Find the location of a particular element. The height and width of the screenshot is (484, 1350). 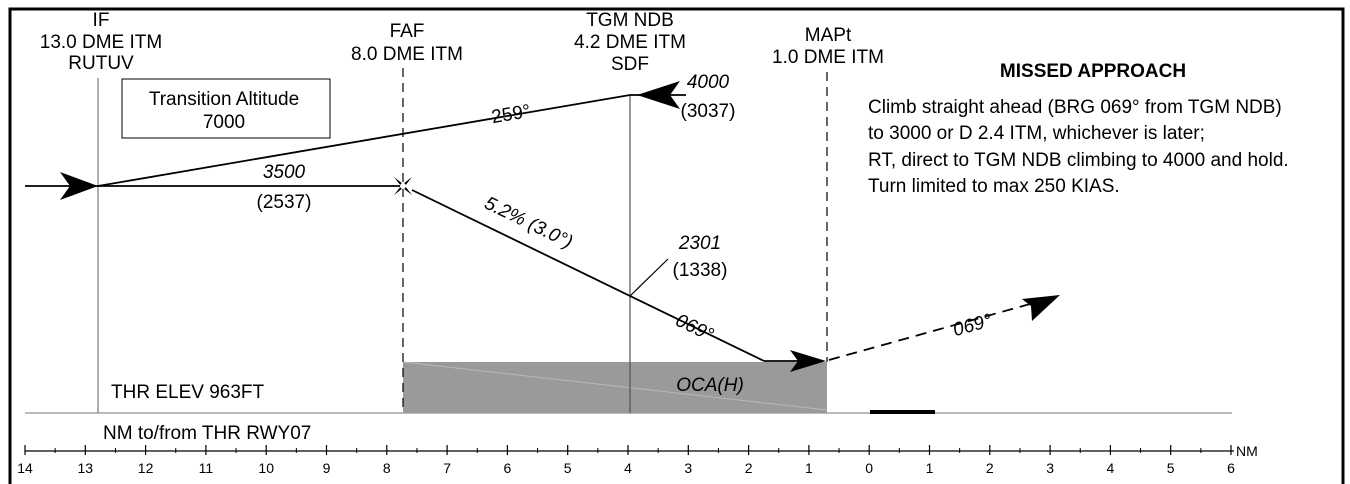

scale-tick-label: 14 is located at coordinates (25, 468).